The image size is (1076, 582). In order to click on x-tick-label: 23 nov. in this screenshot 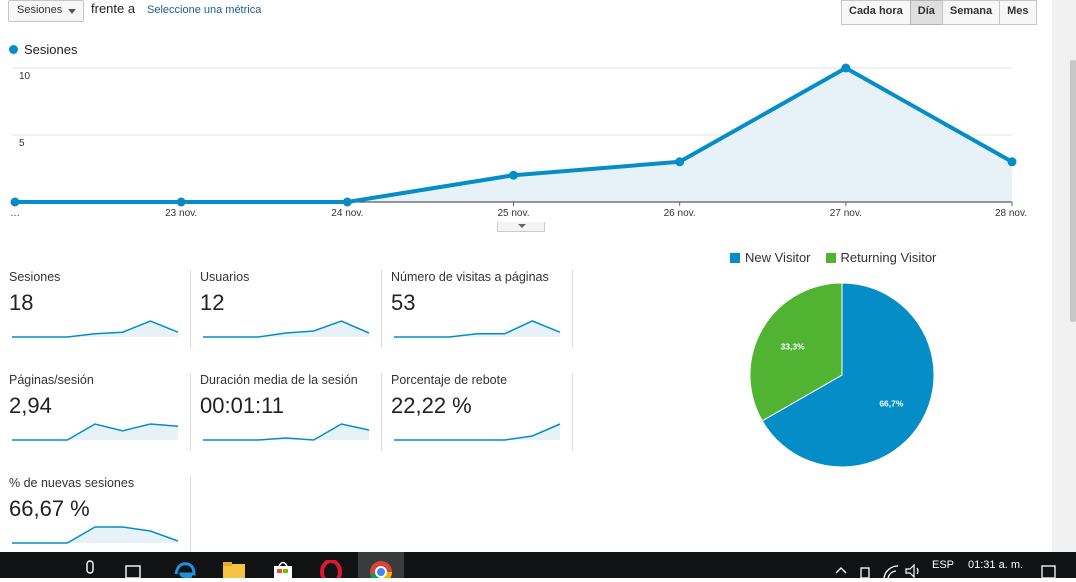, I will do `click(181, 213)`.